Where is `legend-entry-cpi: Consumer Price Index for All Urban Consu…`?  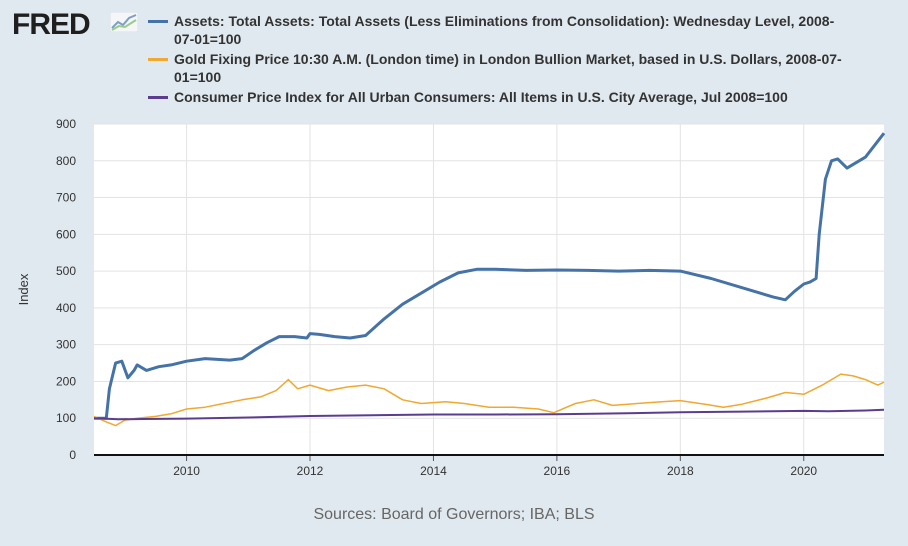
legend-entry-cpi: Consumer Price Index for All Urban Consu… is located at coordinates (501, 97).